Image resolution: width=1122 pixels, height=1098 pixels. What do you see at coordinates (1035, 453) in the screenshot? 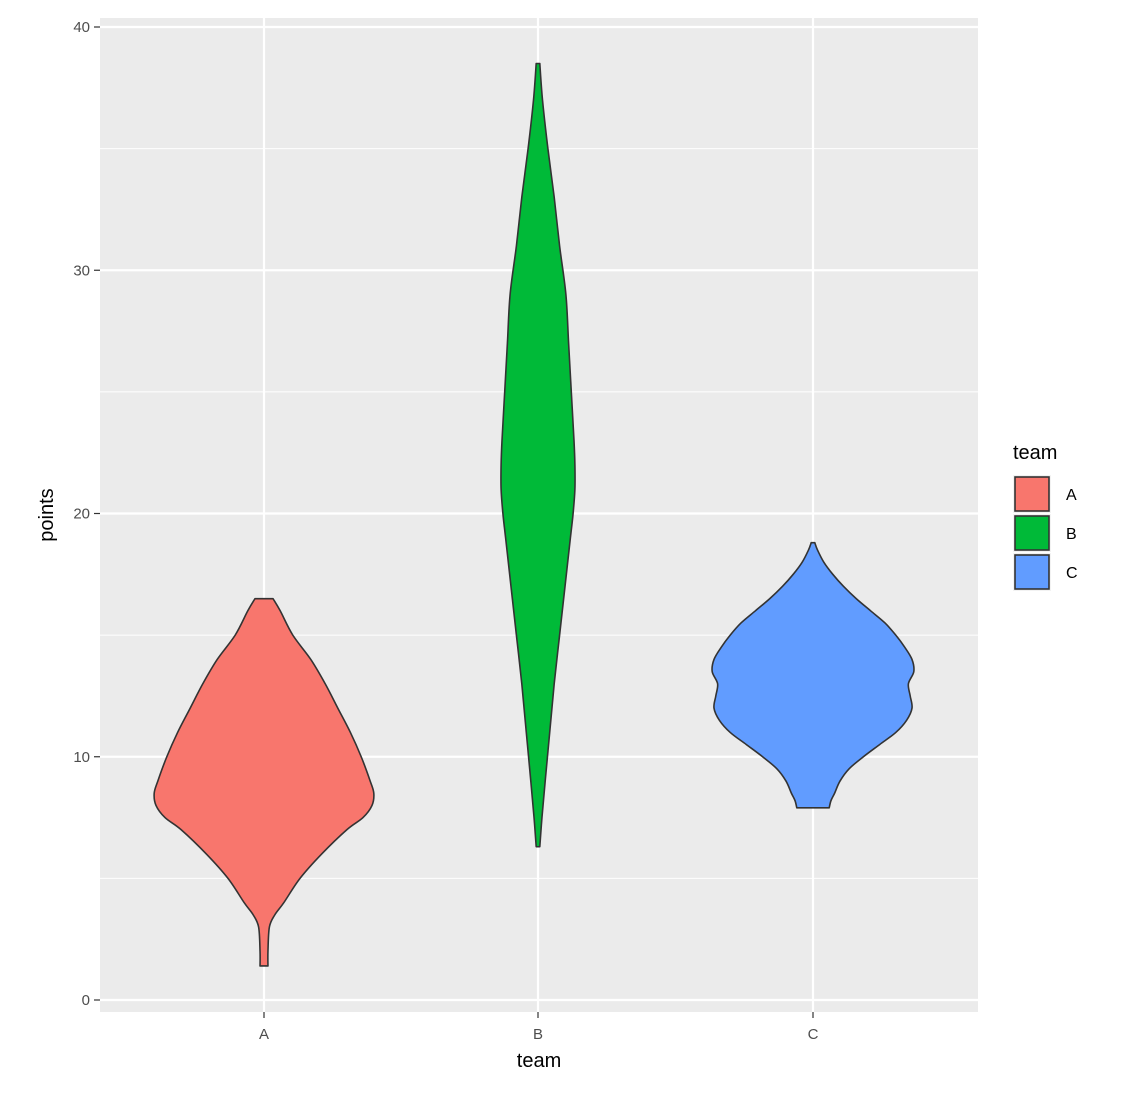
I see `legend-title: team` at bounding box center [1035, 453].